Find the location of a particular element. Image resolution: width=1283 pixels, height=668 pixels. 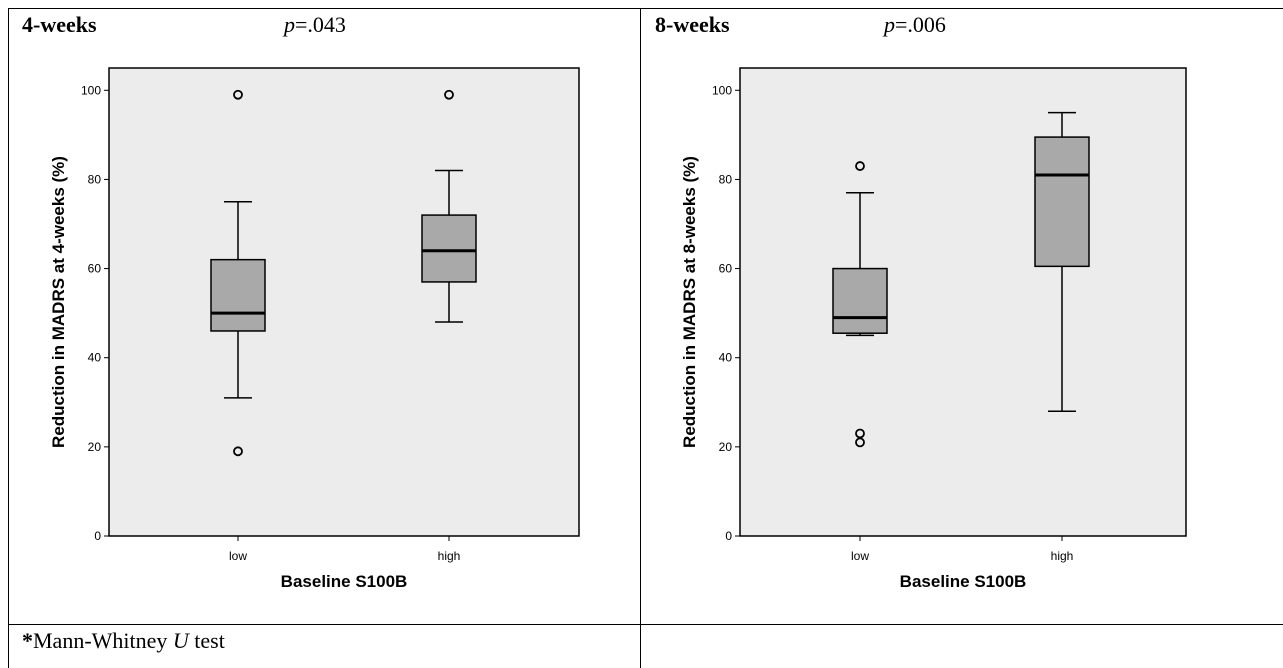

footnote-italic: U is located at coordinates (180, 640).